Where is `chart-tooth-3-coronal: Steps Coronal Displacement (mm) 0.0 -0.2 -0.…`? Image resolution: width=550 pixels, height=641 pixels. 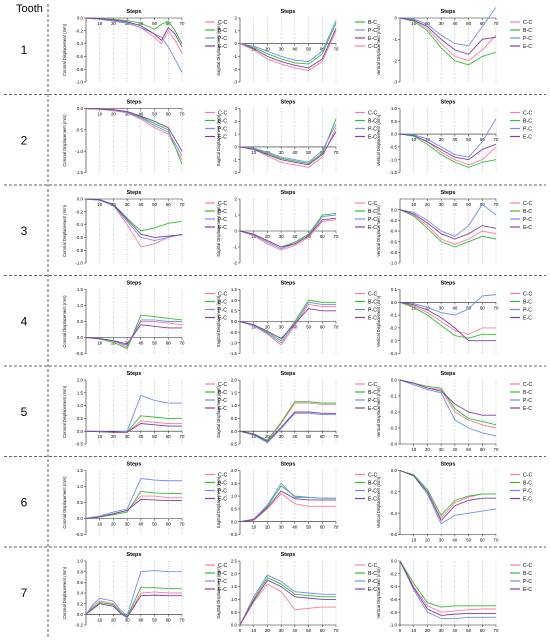 chart-tooth-3-coronal: Steps Coronal Displacement (mm) 0.0 -0.2 -0.… is located at coordinates (144, 228).